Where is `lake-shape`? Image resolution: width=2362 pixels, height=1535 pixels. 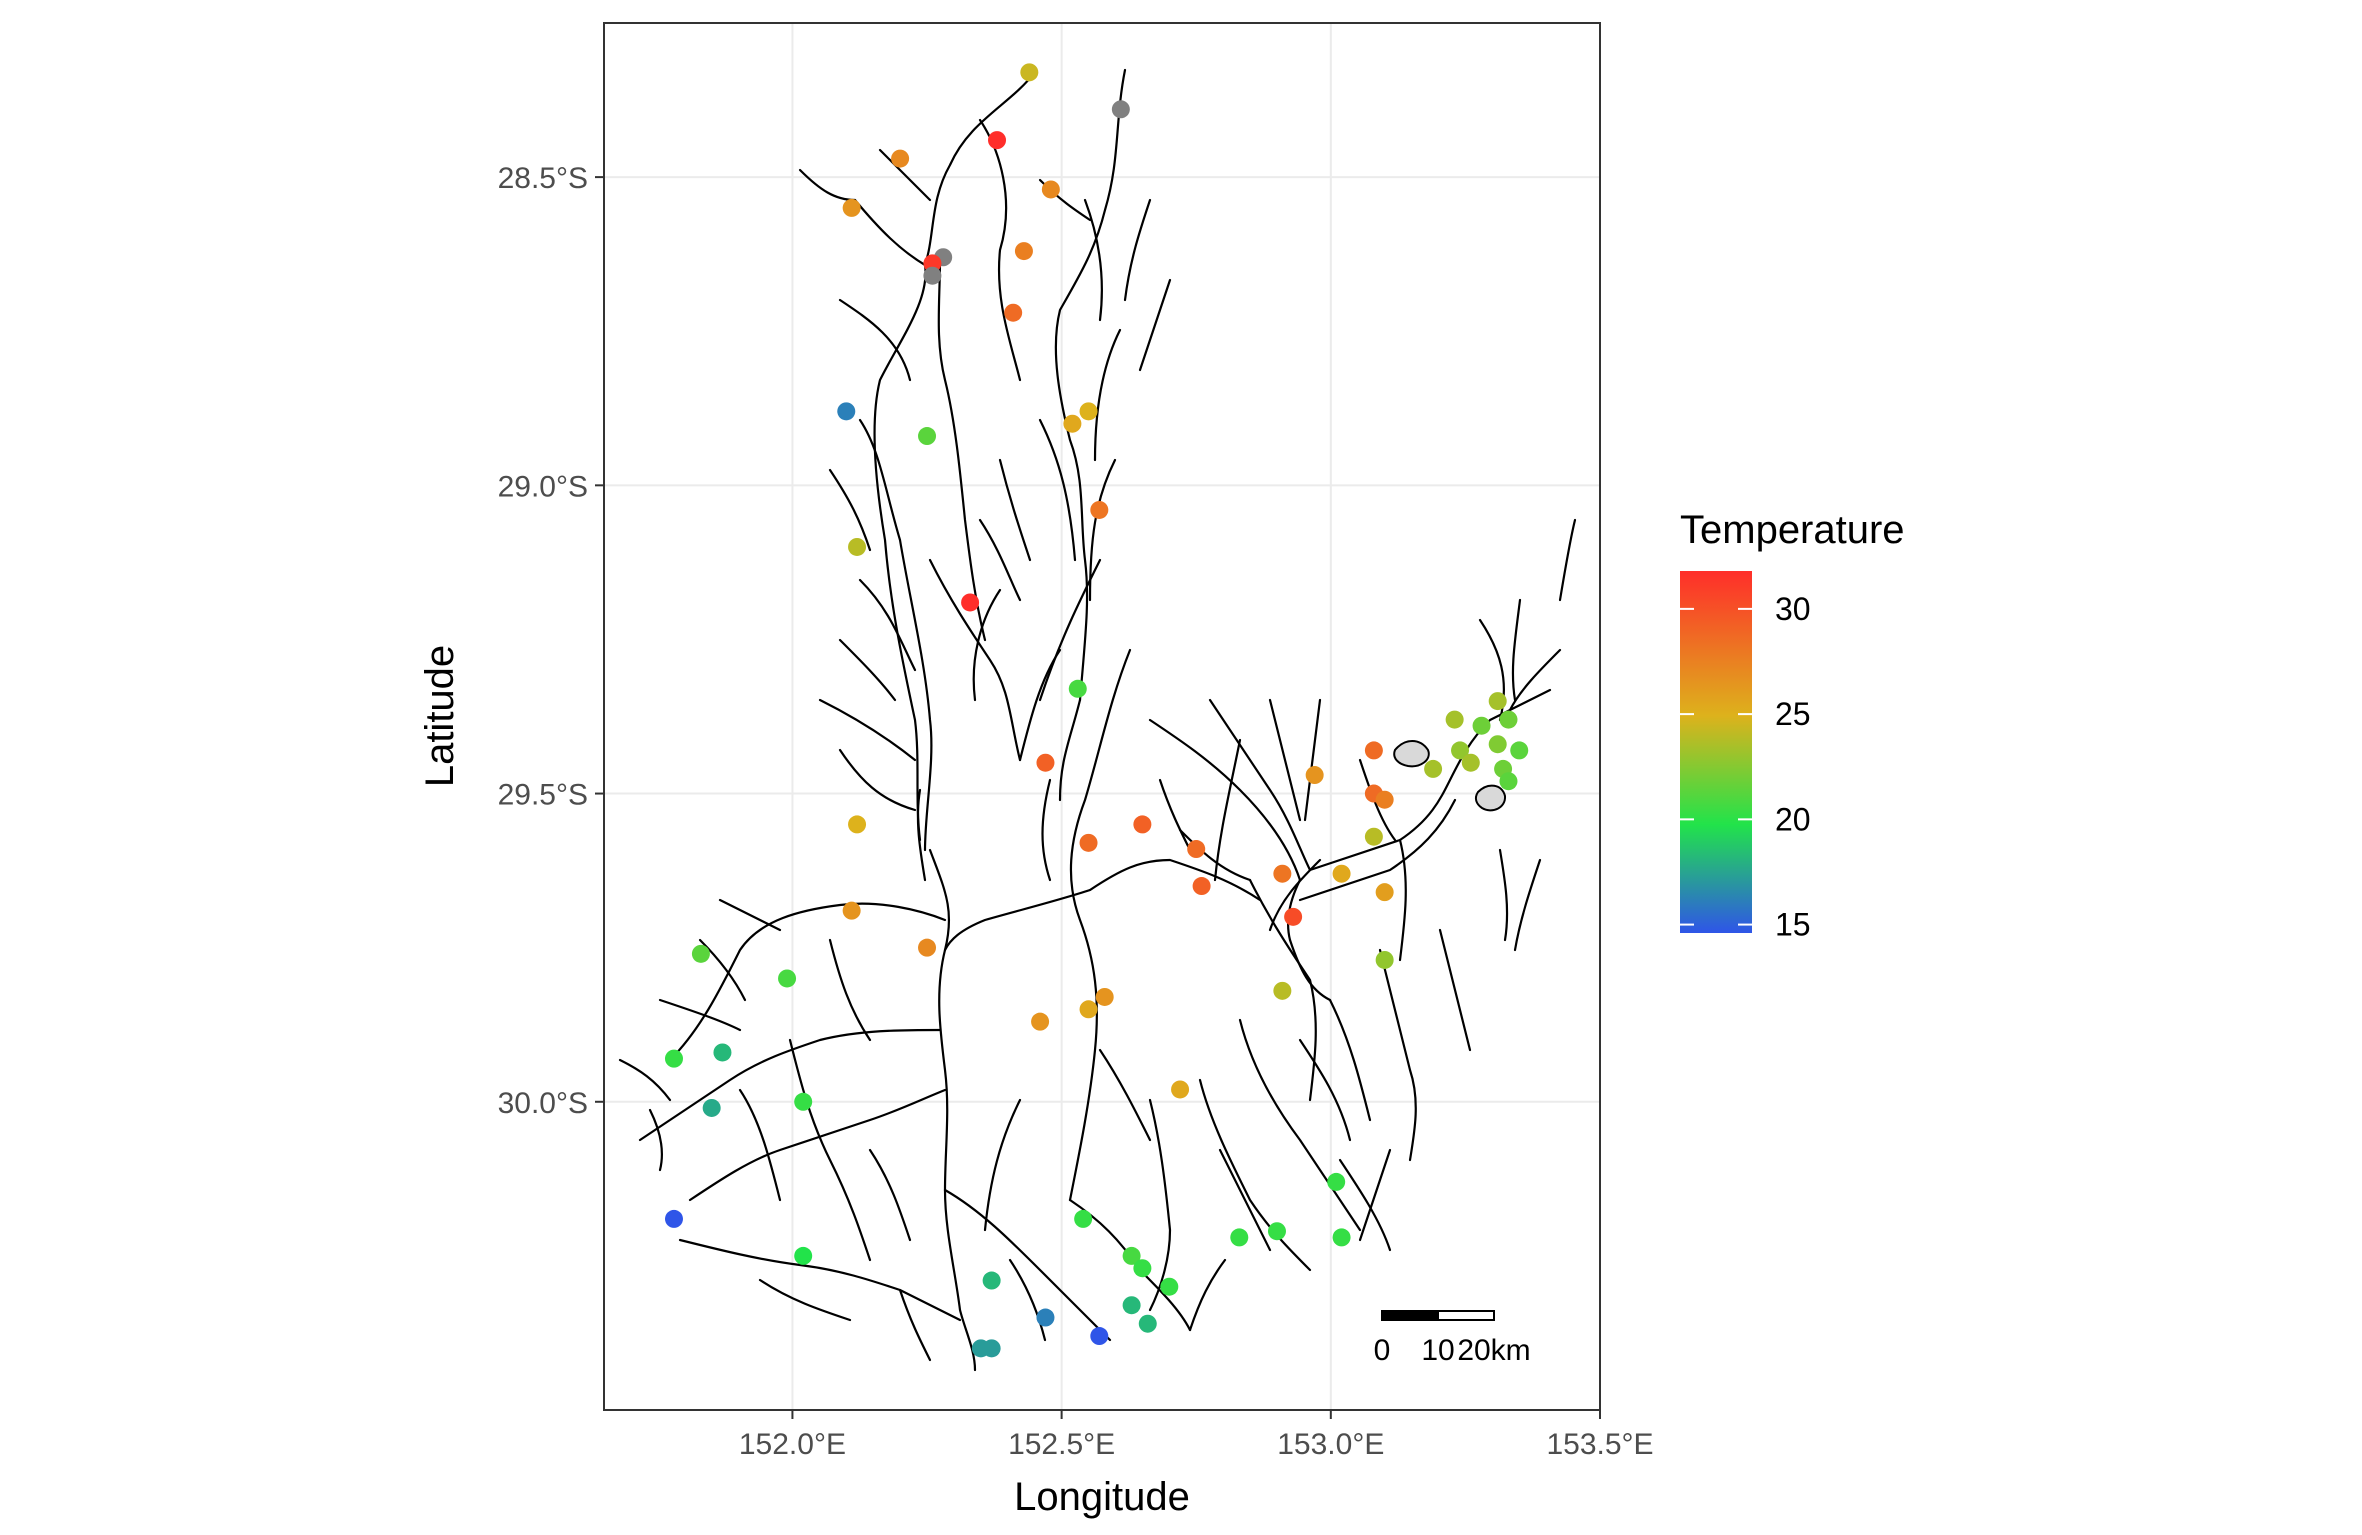
lake-shape is located at coordinates (1490, 798).